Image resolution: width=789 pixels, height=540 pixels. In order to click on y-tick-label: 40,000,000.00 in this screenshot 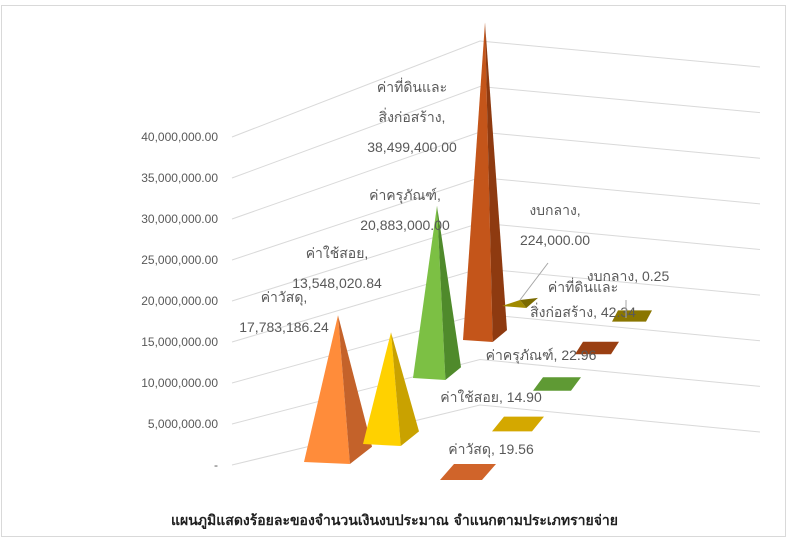, I will do `click(179, 137)`.